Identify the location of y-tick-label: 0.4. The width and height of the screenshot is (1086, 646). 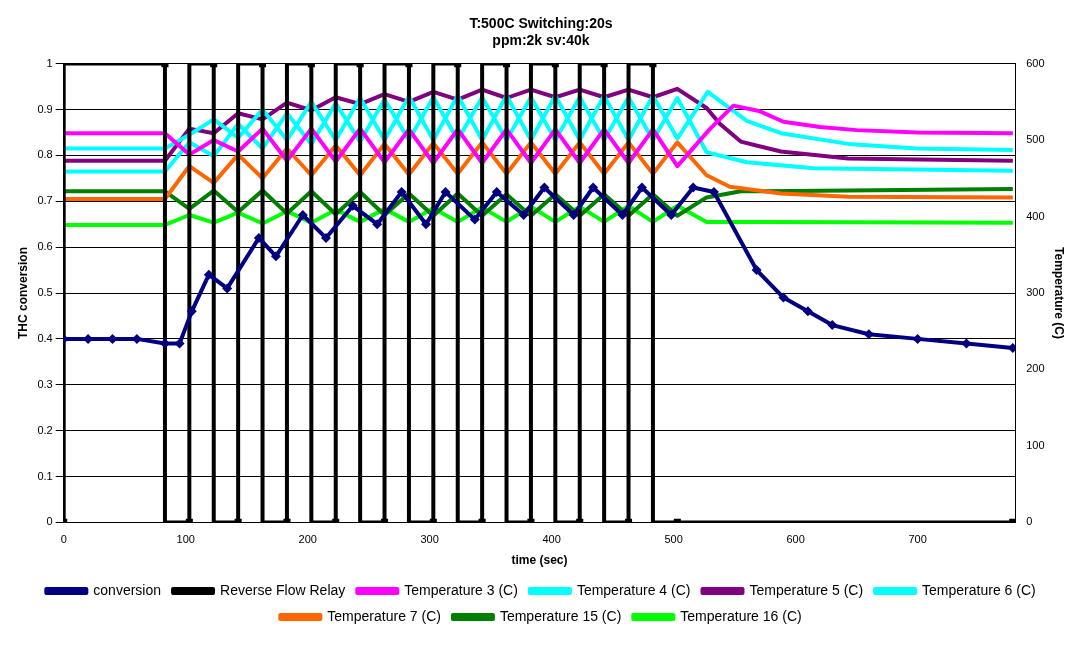
(45, 337).